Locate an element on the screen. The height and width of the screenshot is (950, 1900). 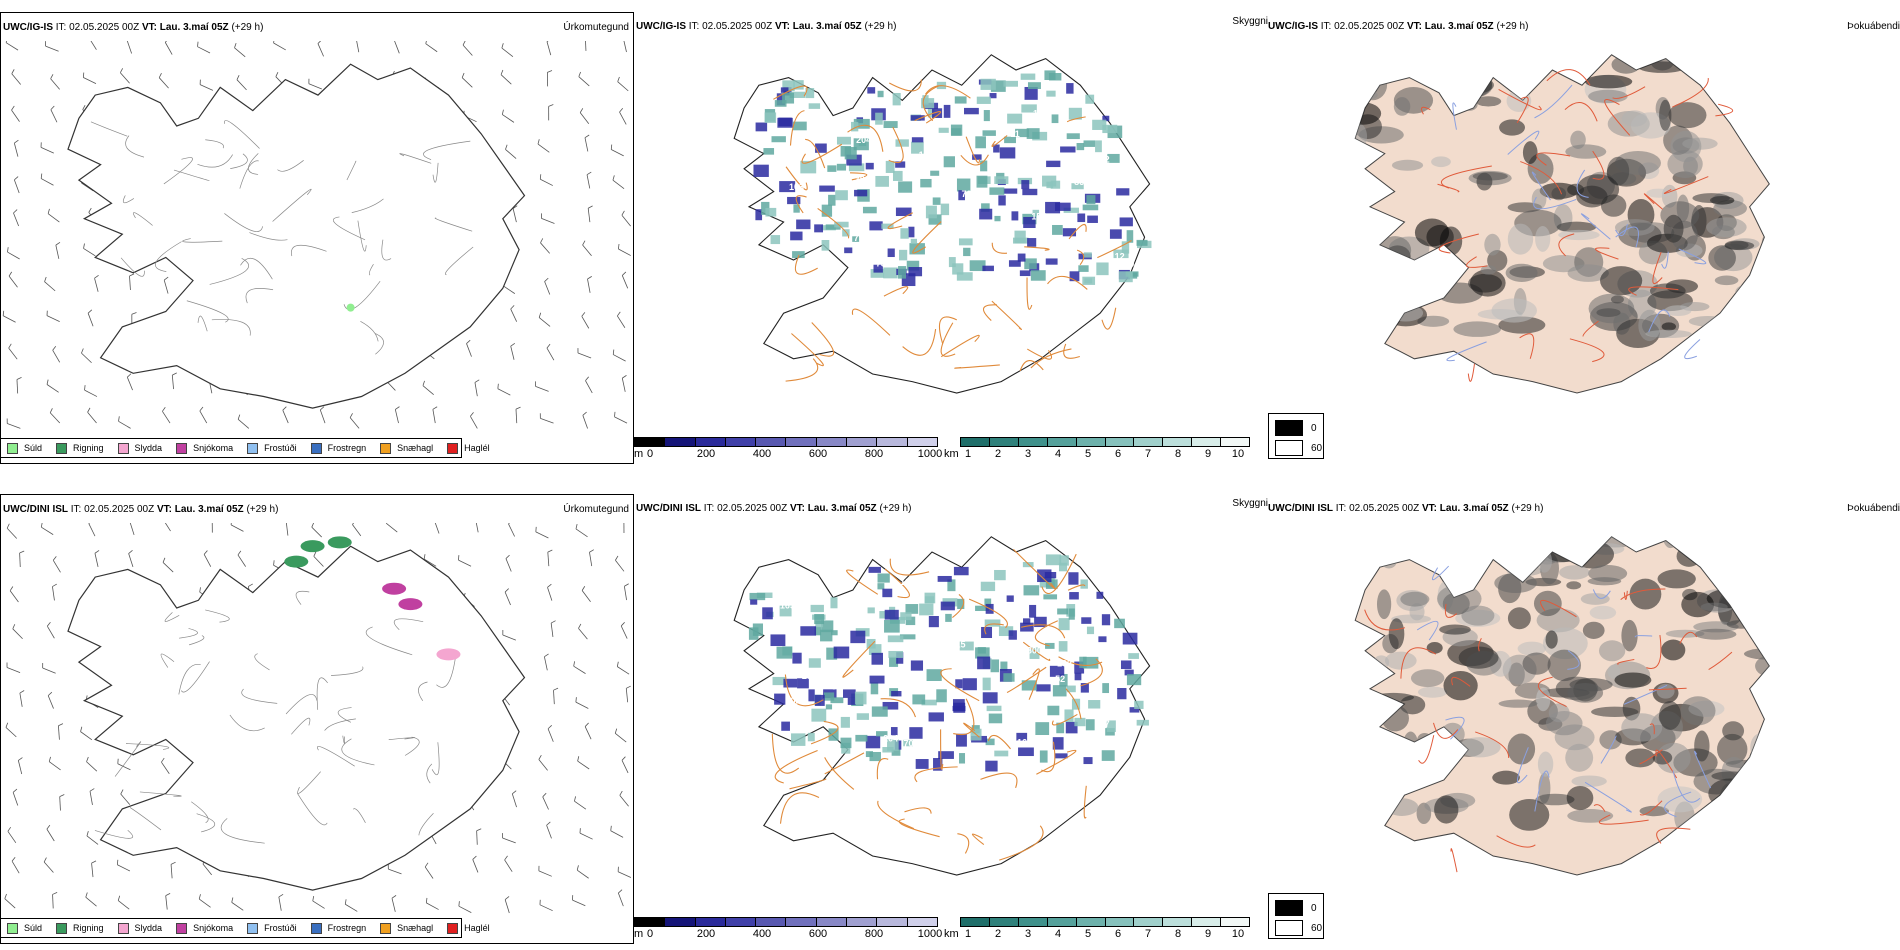
colorbar-tick-label: 4 is located at coordinates (1058, 934).